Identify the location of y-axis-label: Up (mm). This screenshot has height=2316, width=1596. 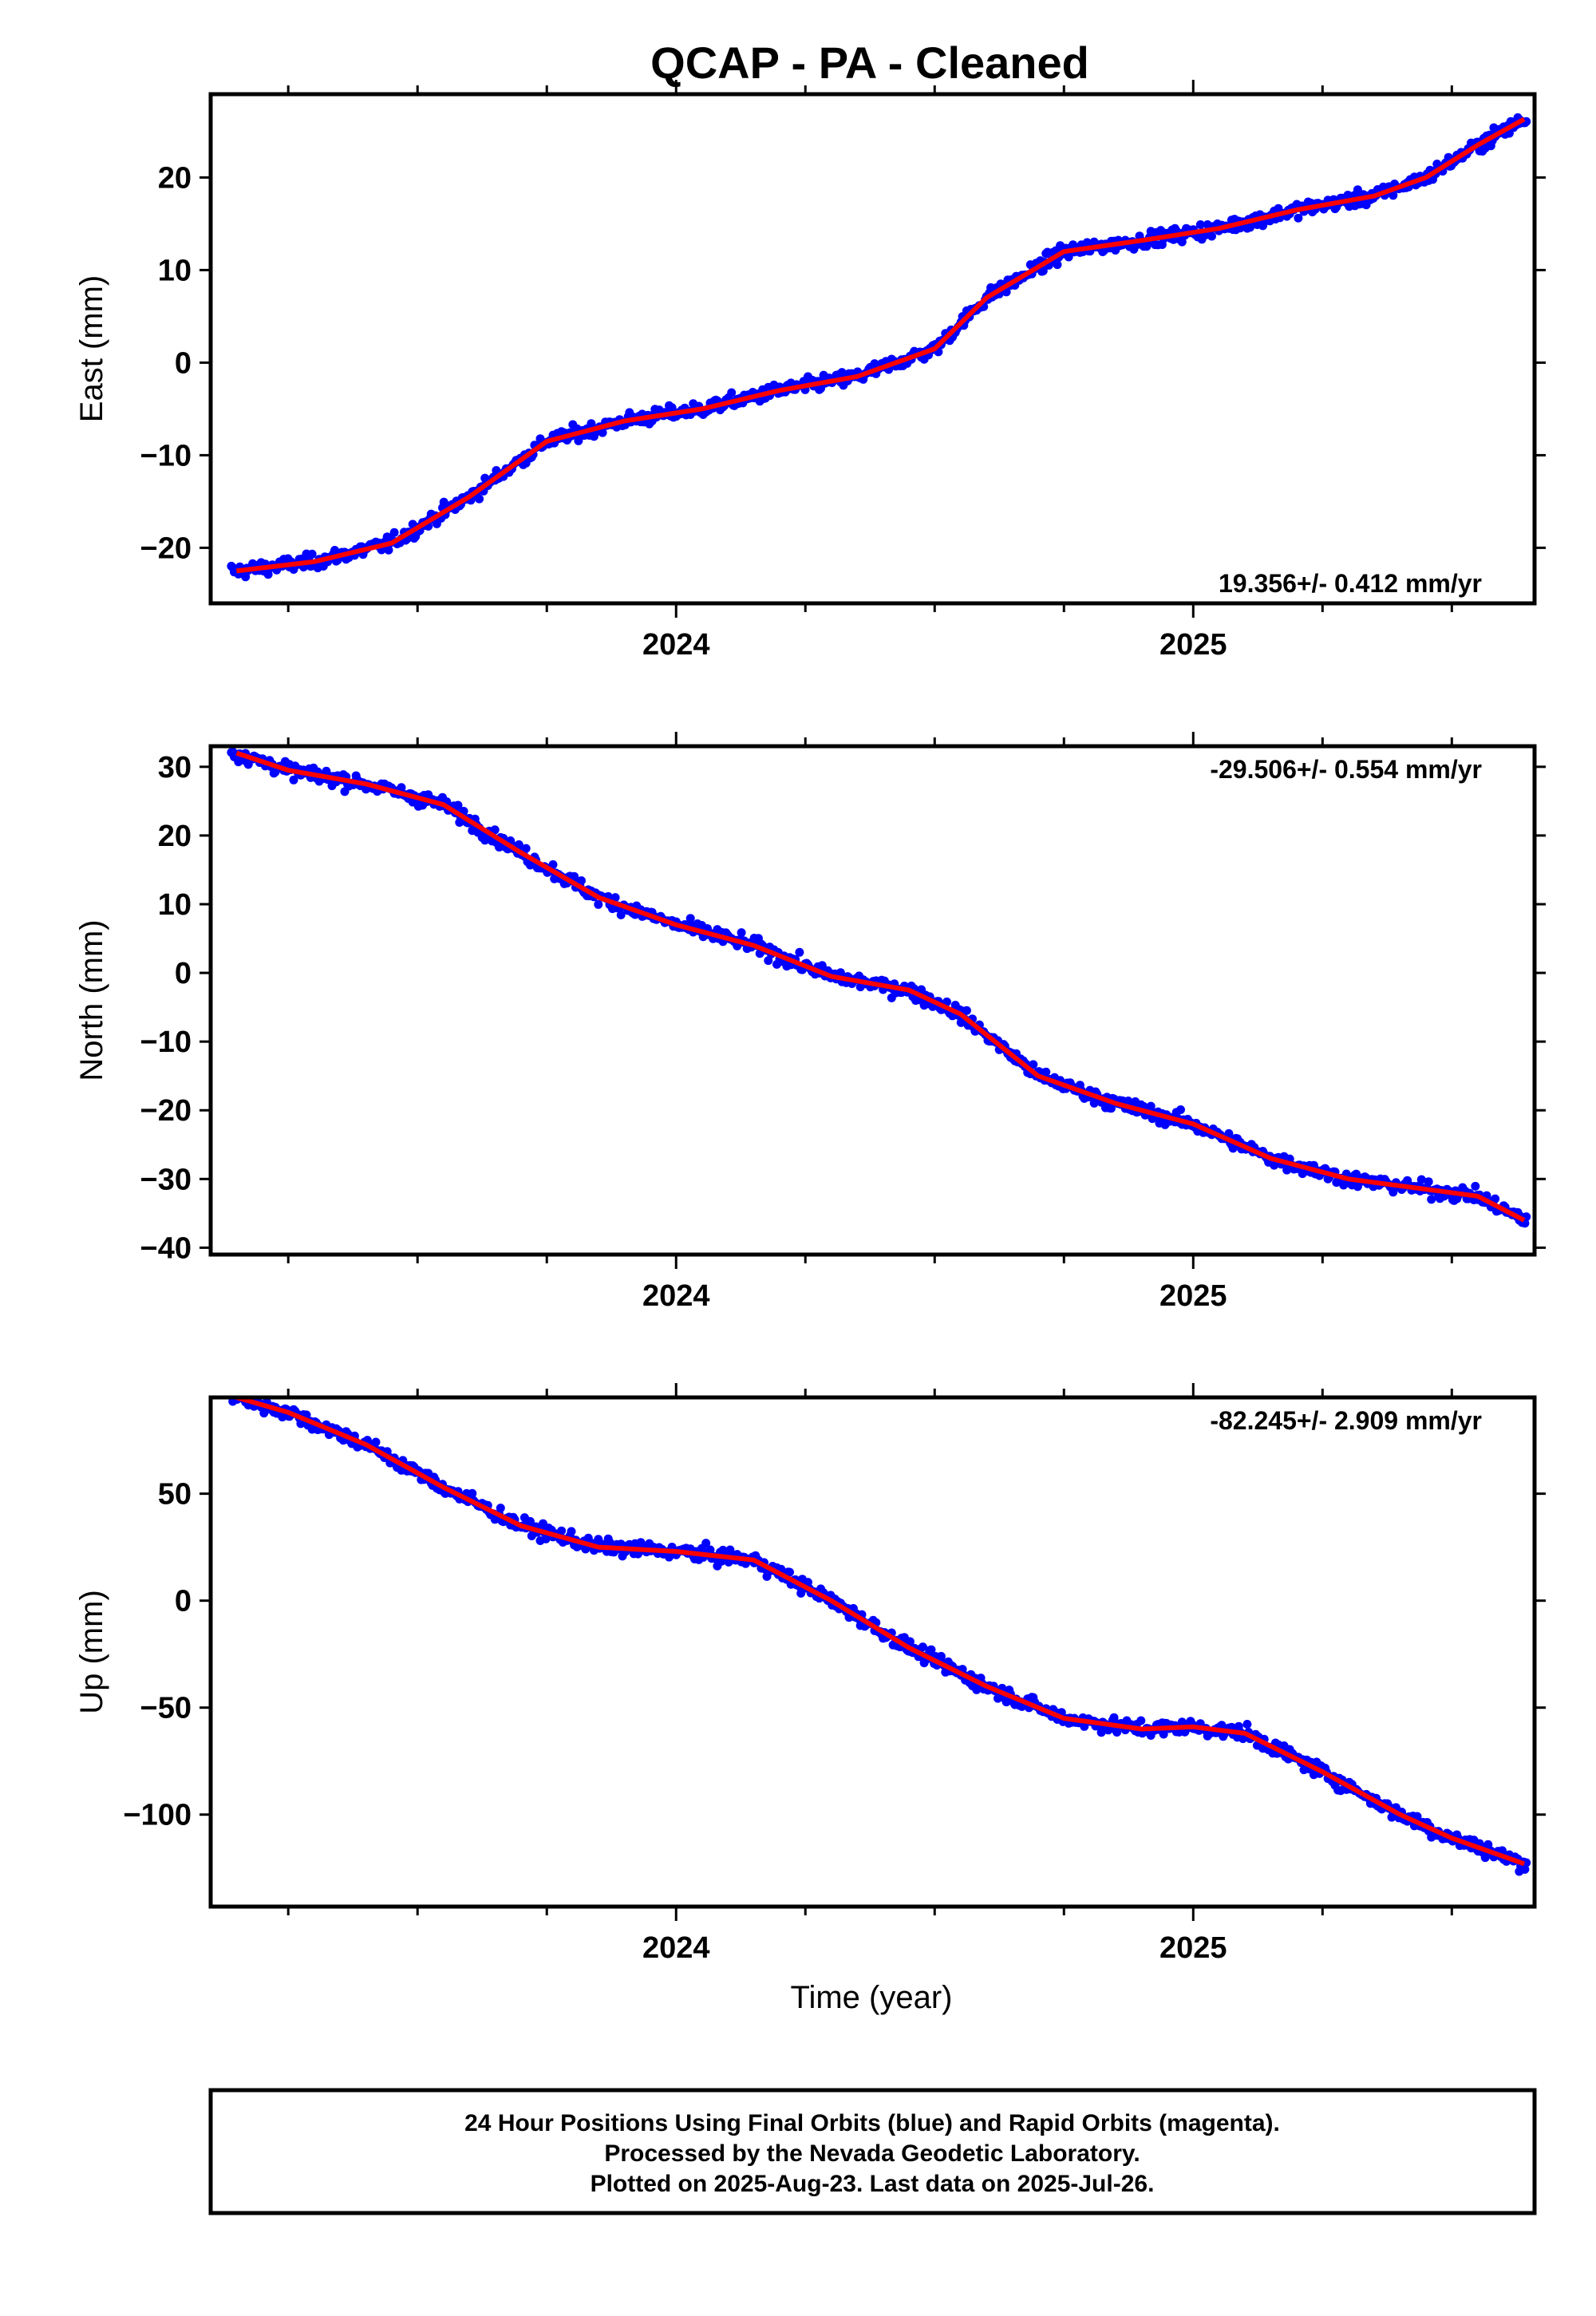
(91, 1652).